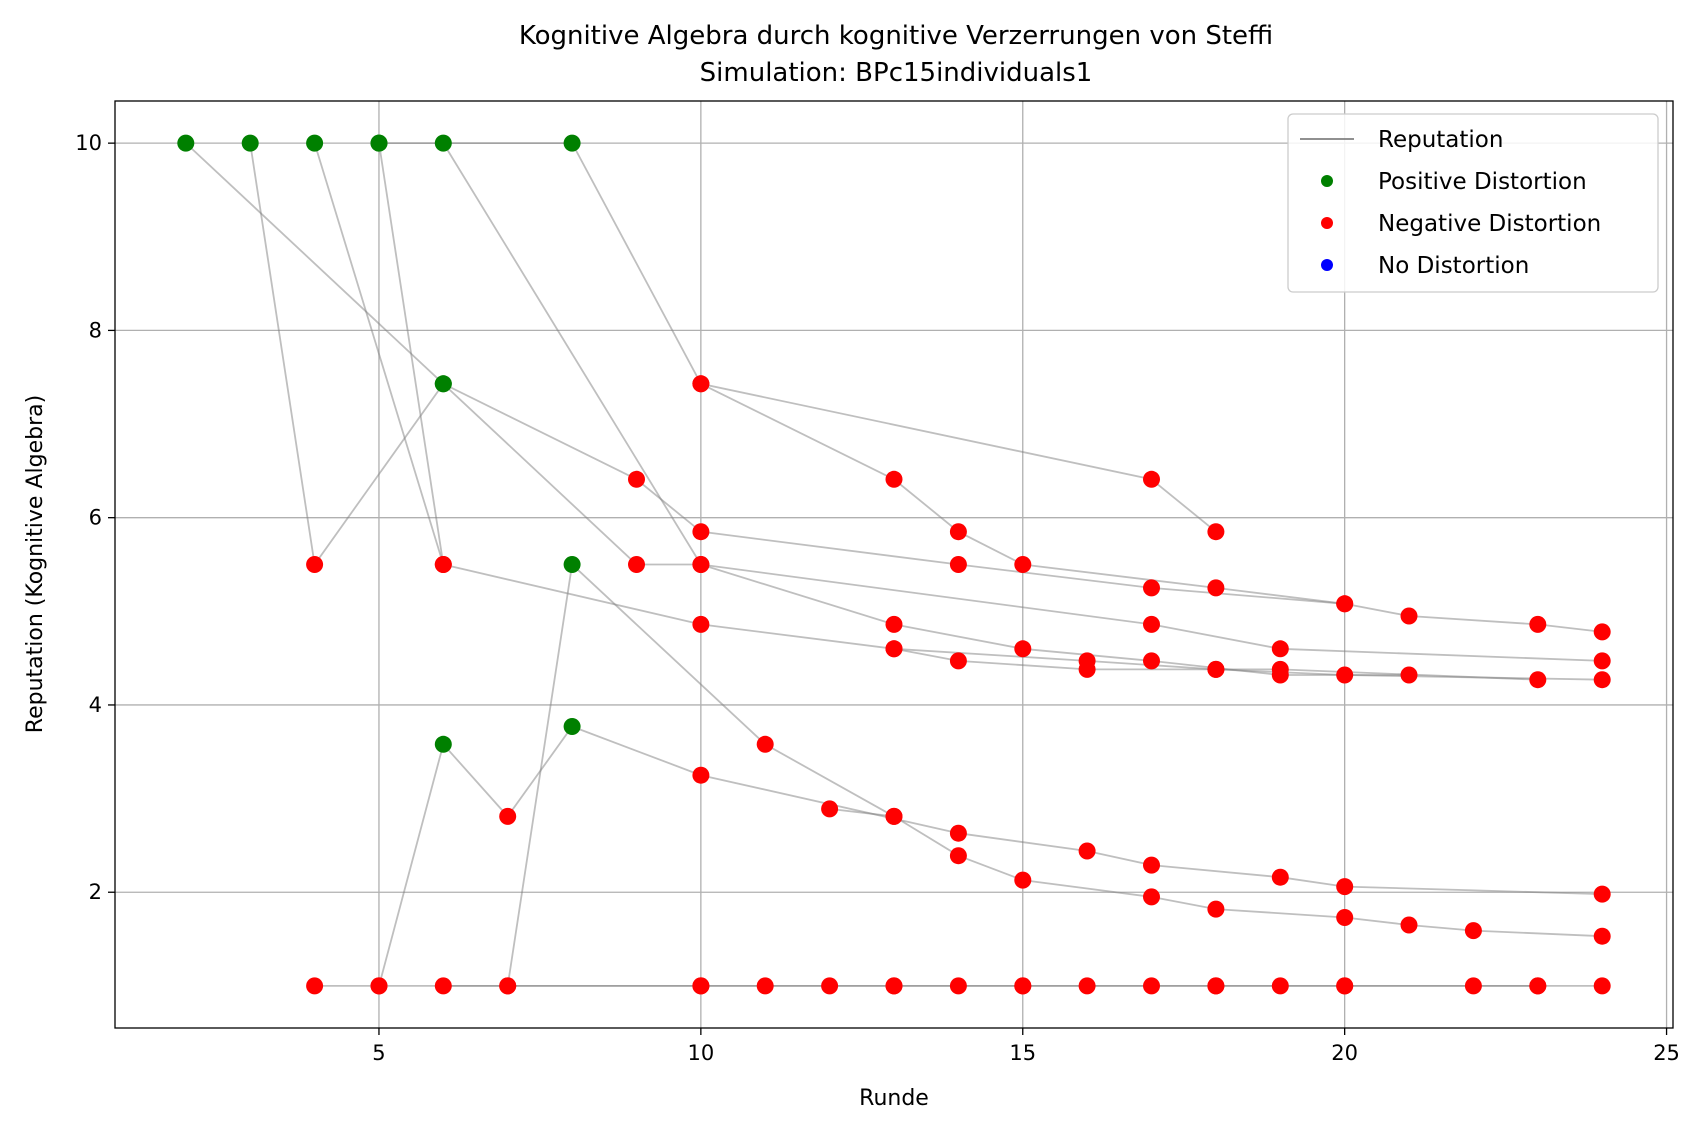  Describe the element at coordinates (95, 330) in the screenshot. I see `y-tick-label: 8` at that location.